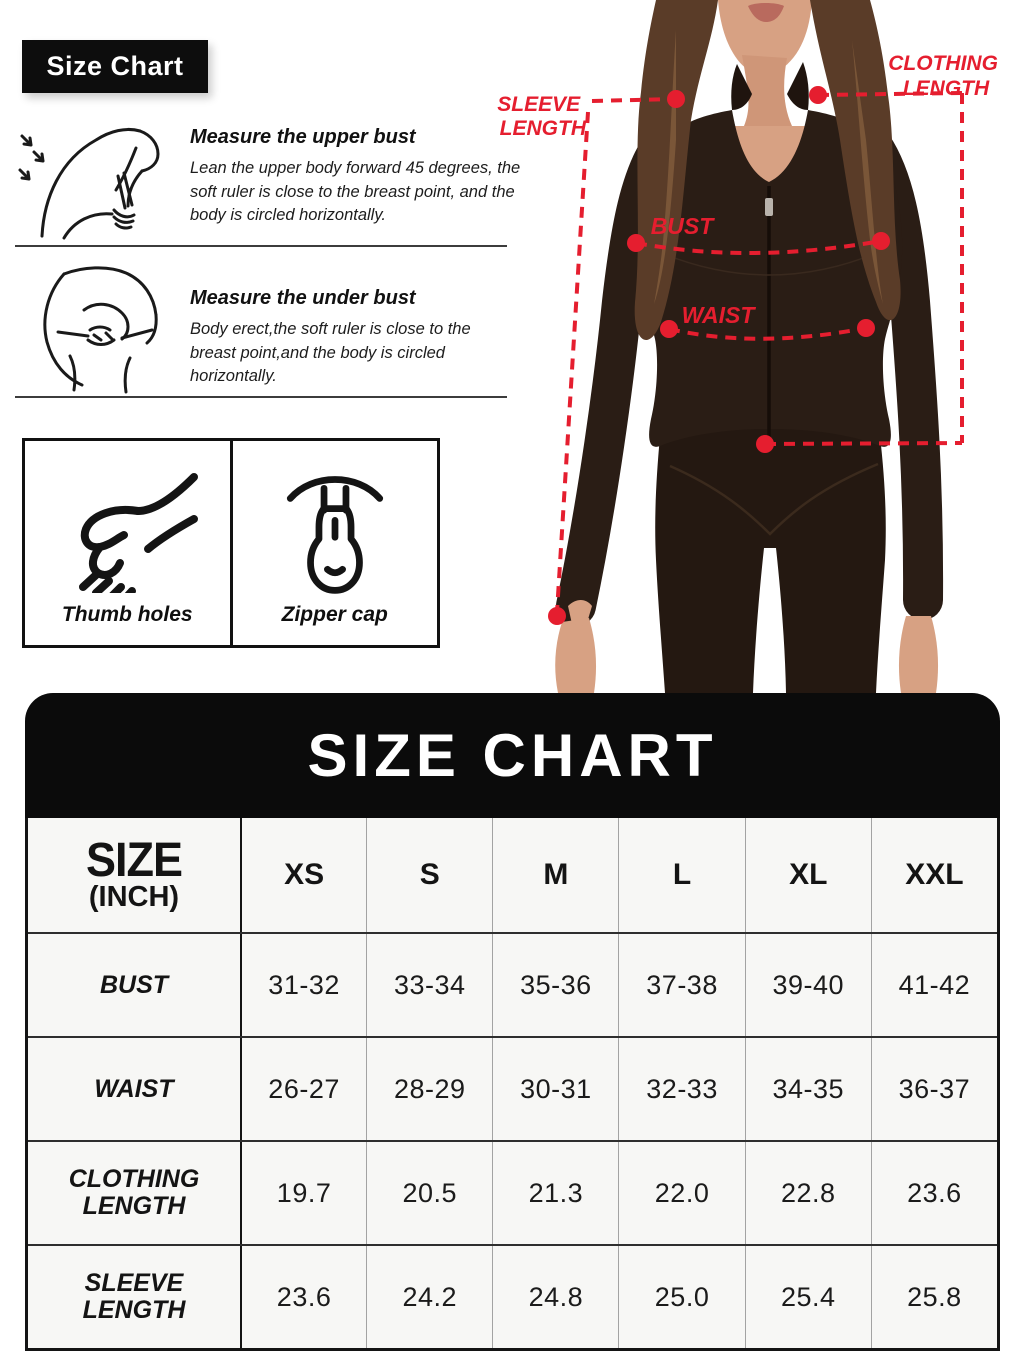 This screenshot has width=1024, height=1365. What do you see at coordinates (429, 875) in the screenshot?
I see `size-column-header: S` at bounding box center [429, 875].